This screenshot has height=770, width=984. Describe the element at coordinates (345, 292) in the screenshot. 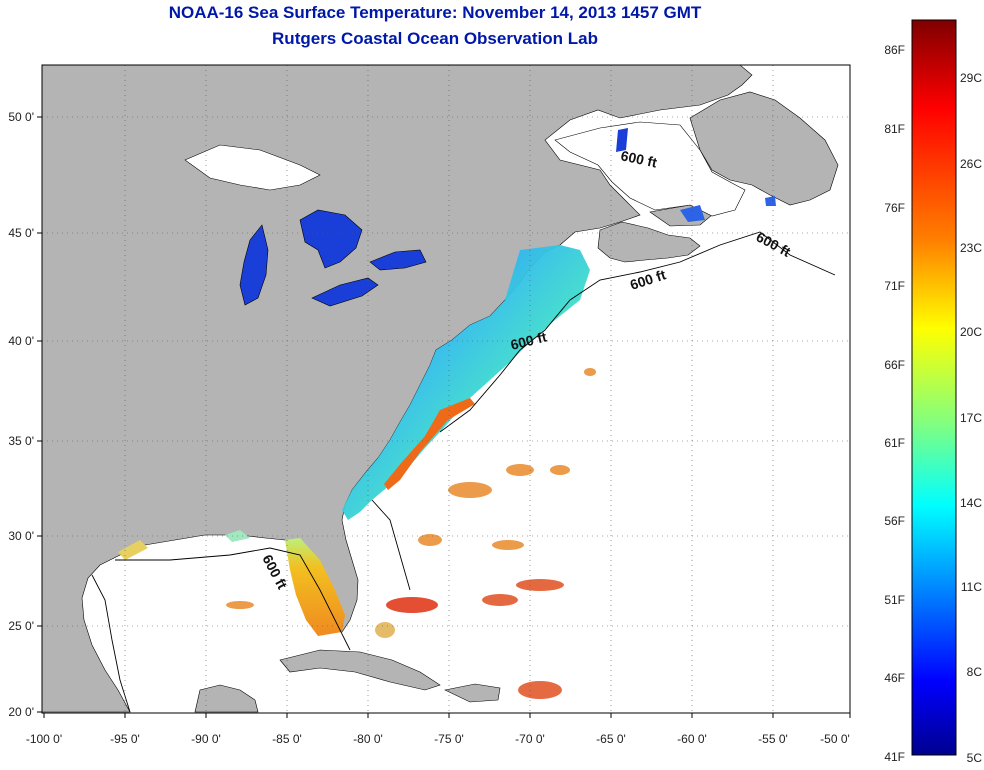

I see `lake-erie` at that location.